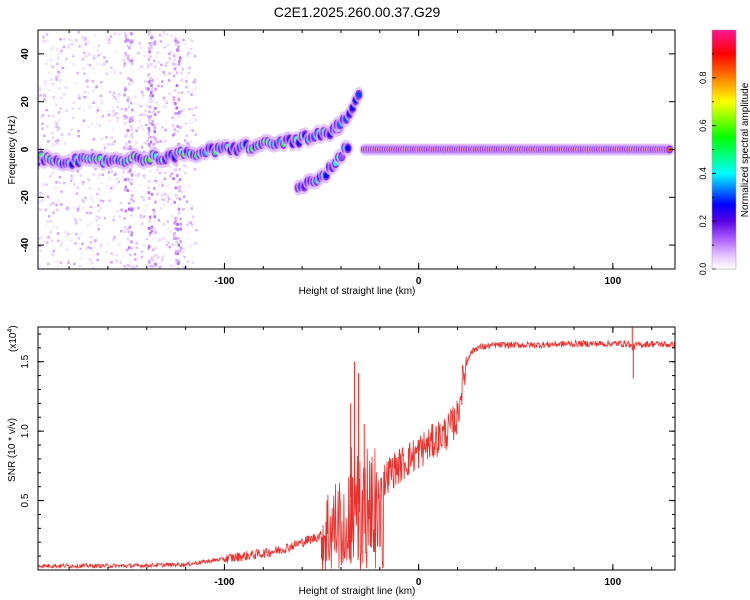  I want to click on snr-multiplier: (x104), so click(13, 338).